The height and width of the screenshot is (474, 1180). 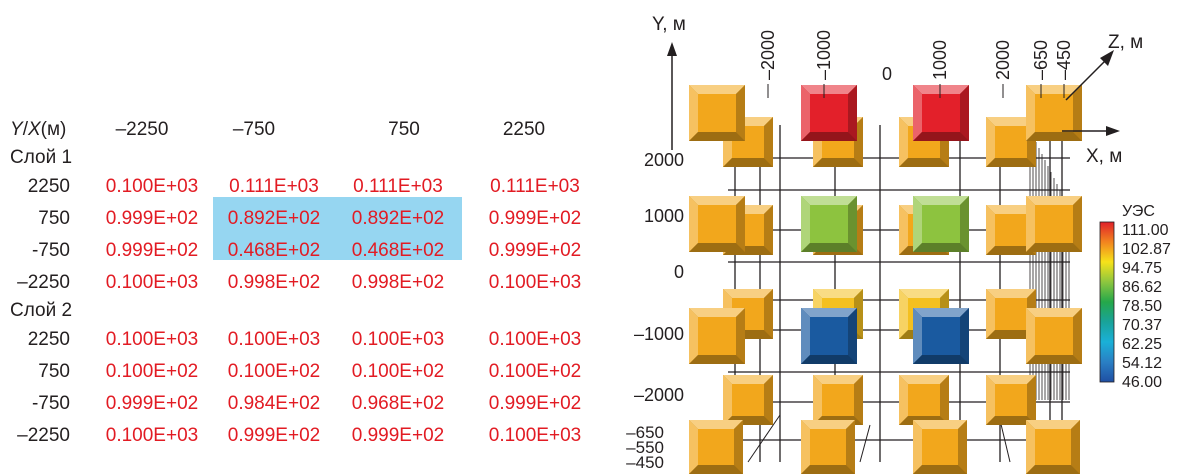 What do you see at coordinates (43, 435) in the screenshot?
I see `row-label: –2250` at bounding box center [43, 435].